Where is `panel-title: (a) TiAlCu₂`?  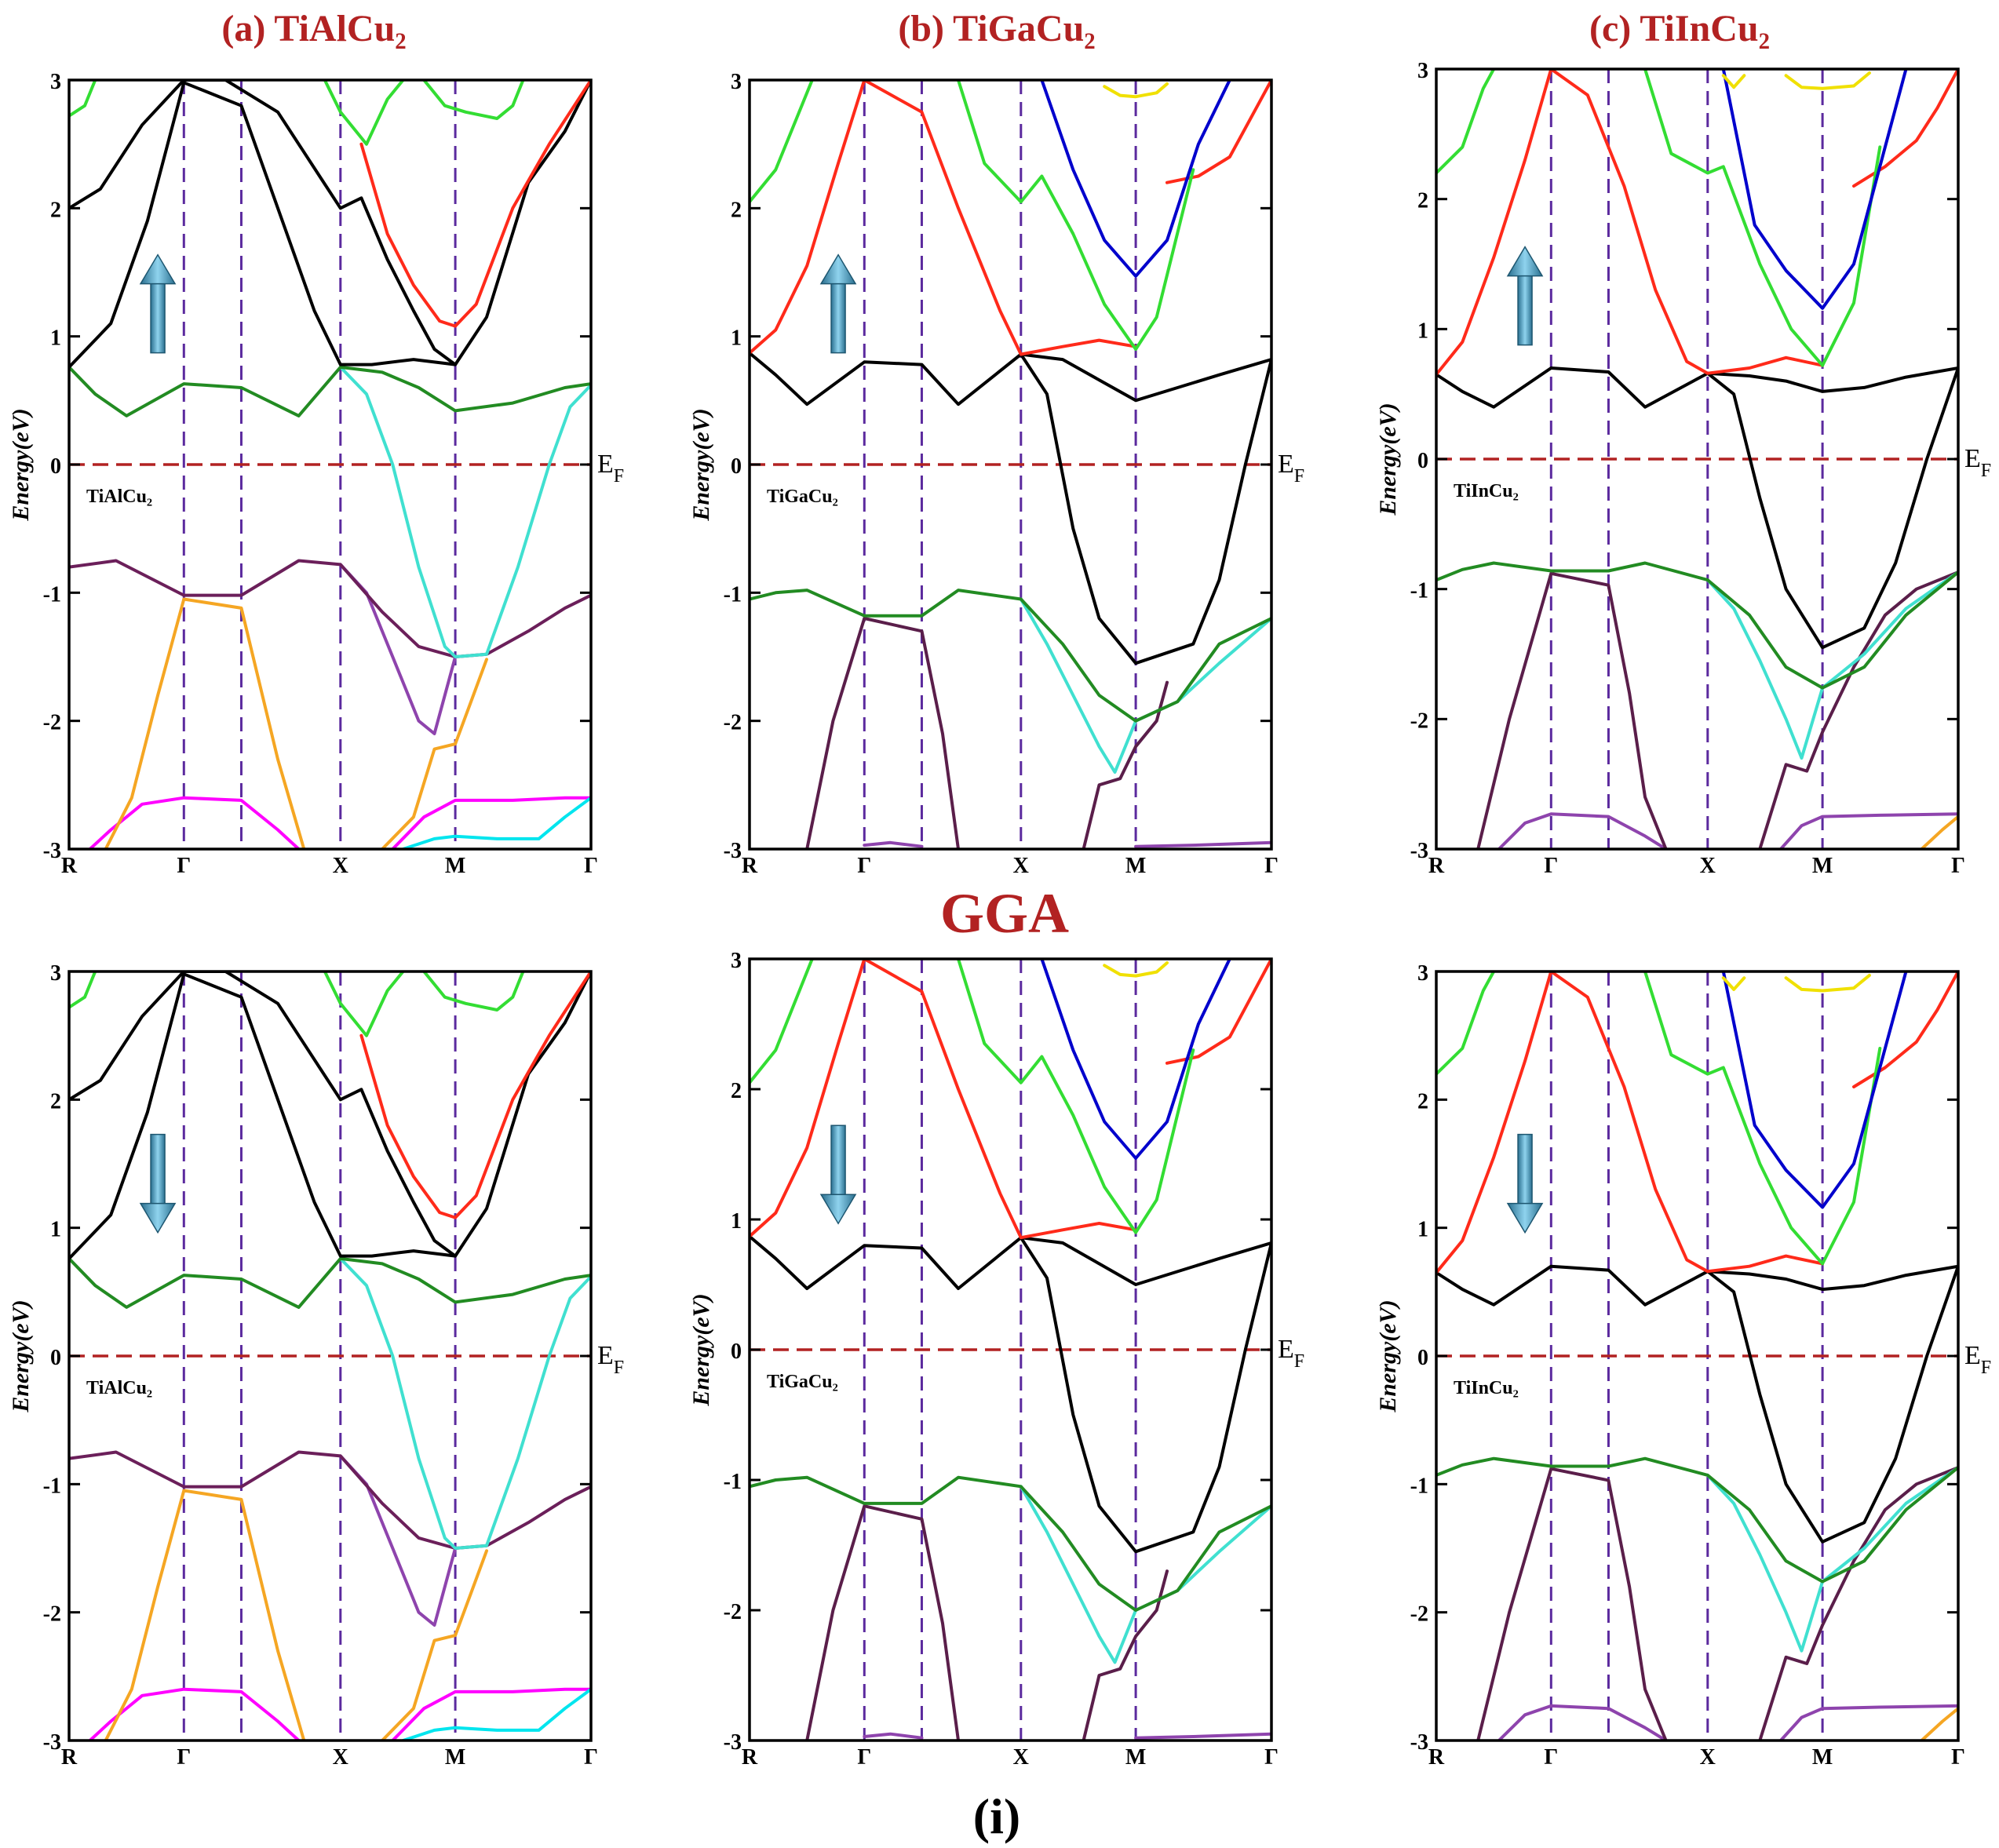 panel-title: (a) TiAlCu₂ is located at coordinates (313, 28).